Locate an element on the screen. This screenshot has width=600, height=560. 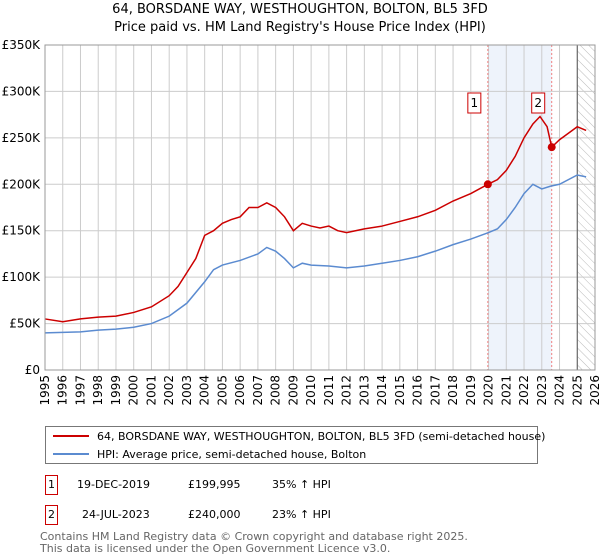
y-tick-label: £100K is located at coordinates (22, 277).